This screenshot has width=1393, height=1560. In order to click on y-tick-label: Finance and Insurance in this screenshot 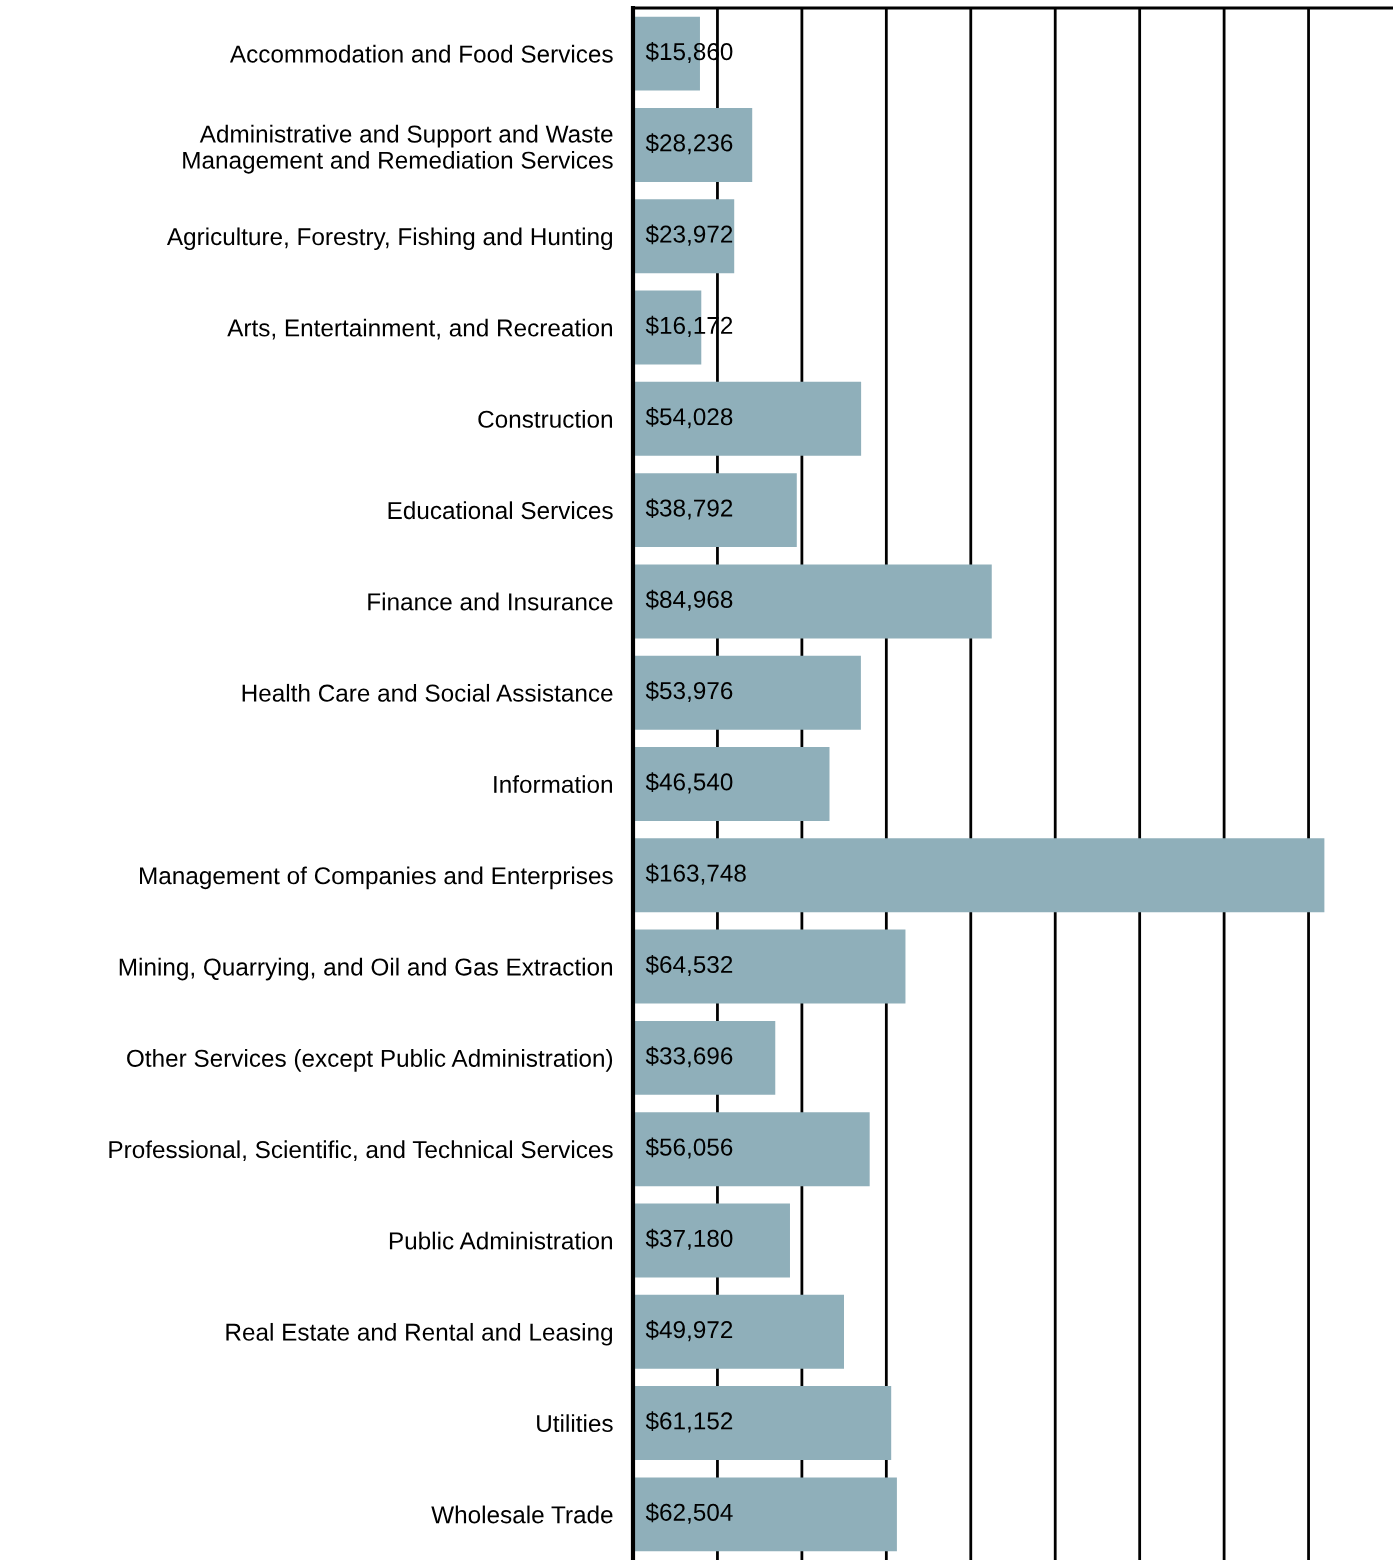, I will do `click(490, 601)`.